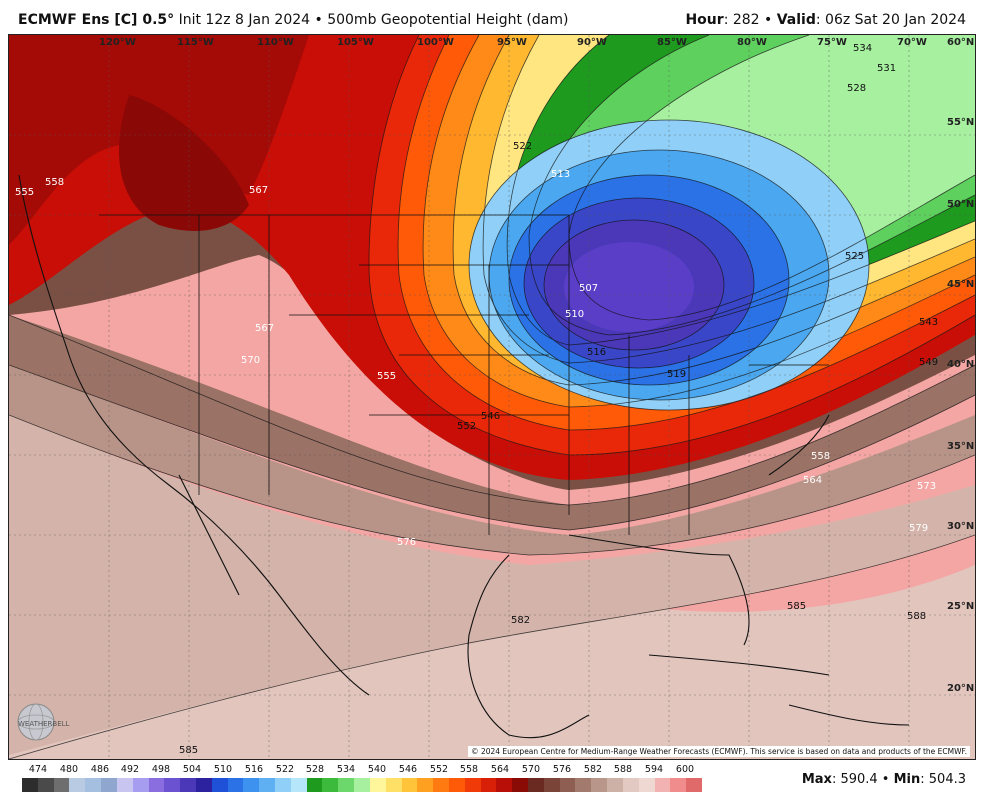 This screenshot has height=808, width=984. I want to click on contour-label: 534, so click(862, 48).